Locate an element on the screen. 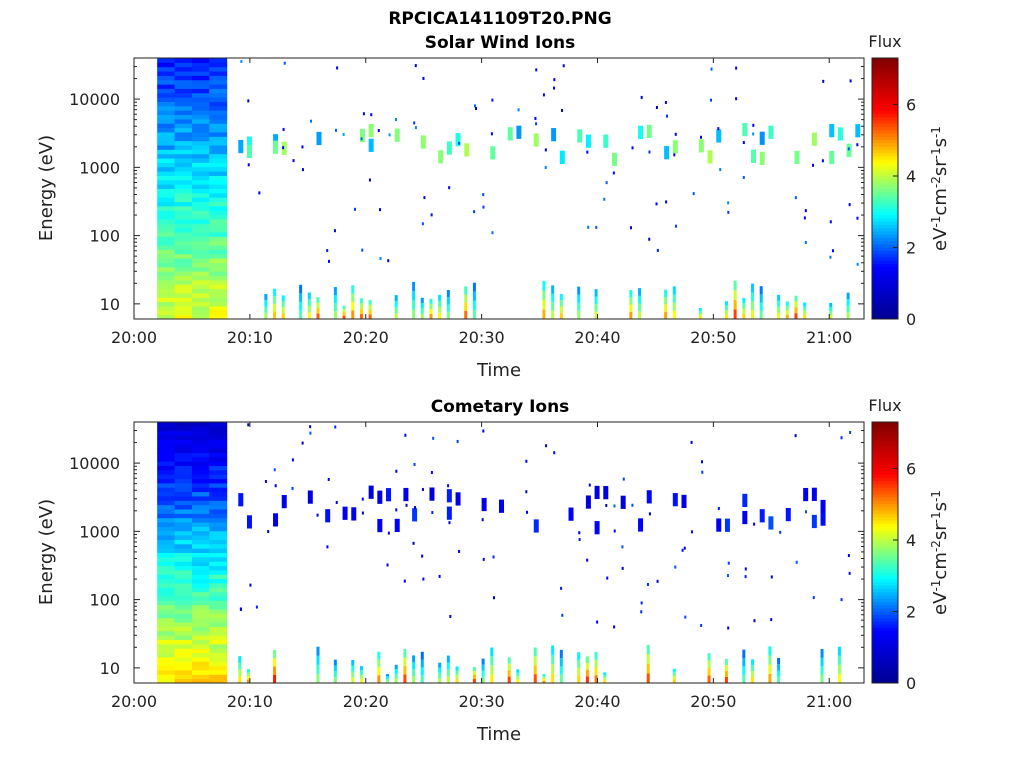  x-tick-label: 20:00 is located at coordinates (134, 701).